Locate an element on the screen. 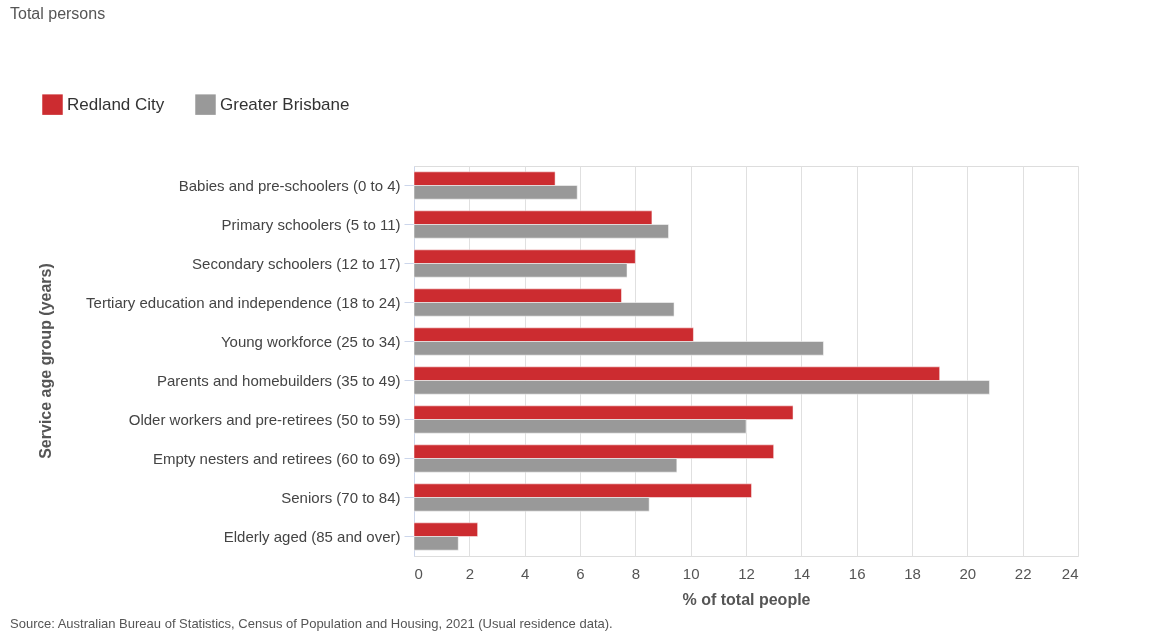  x-tick-label: 14 is located at coordinates (802, 573).